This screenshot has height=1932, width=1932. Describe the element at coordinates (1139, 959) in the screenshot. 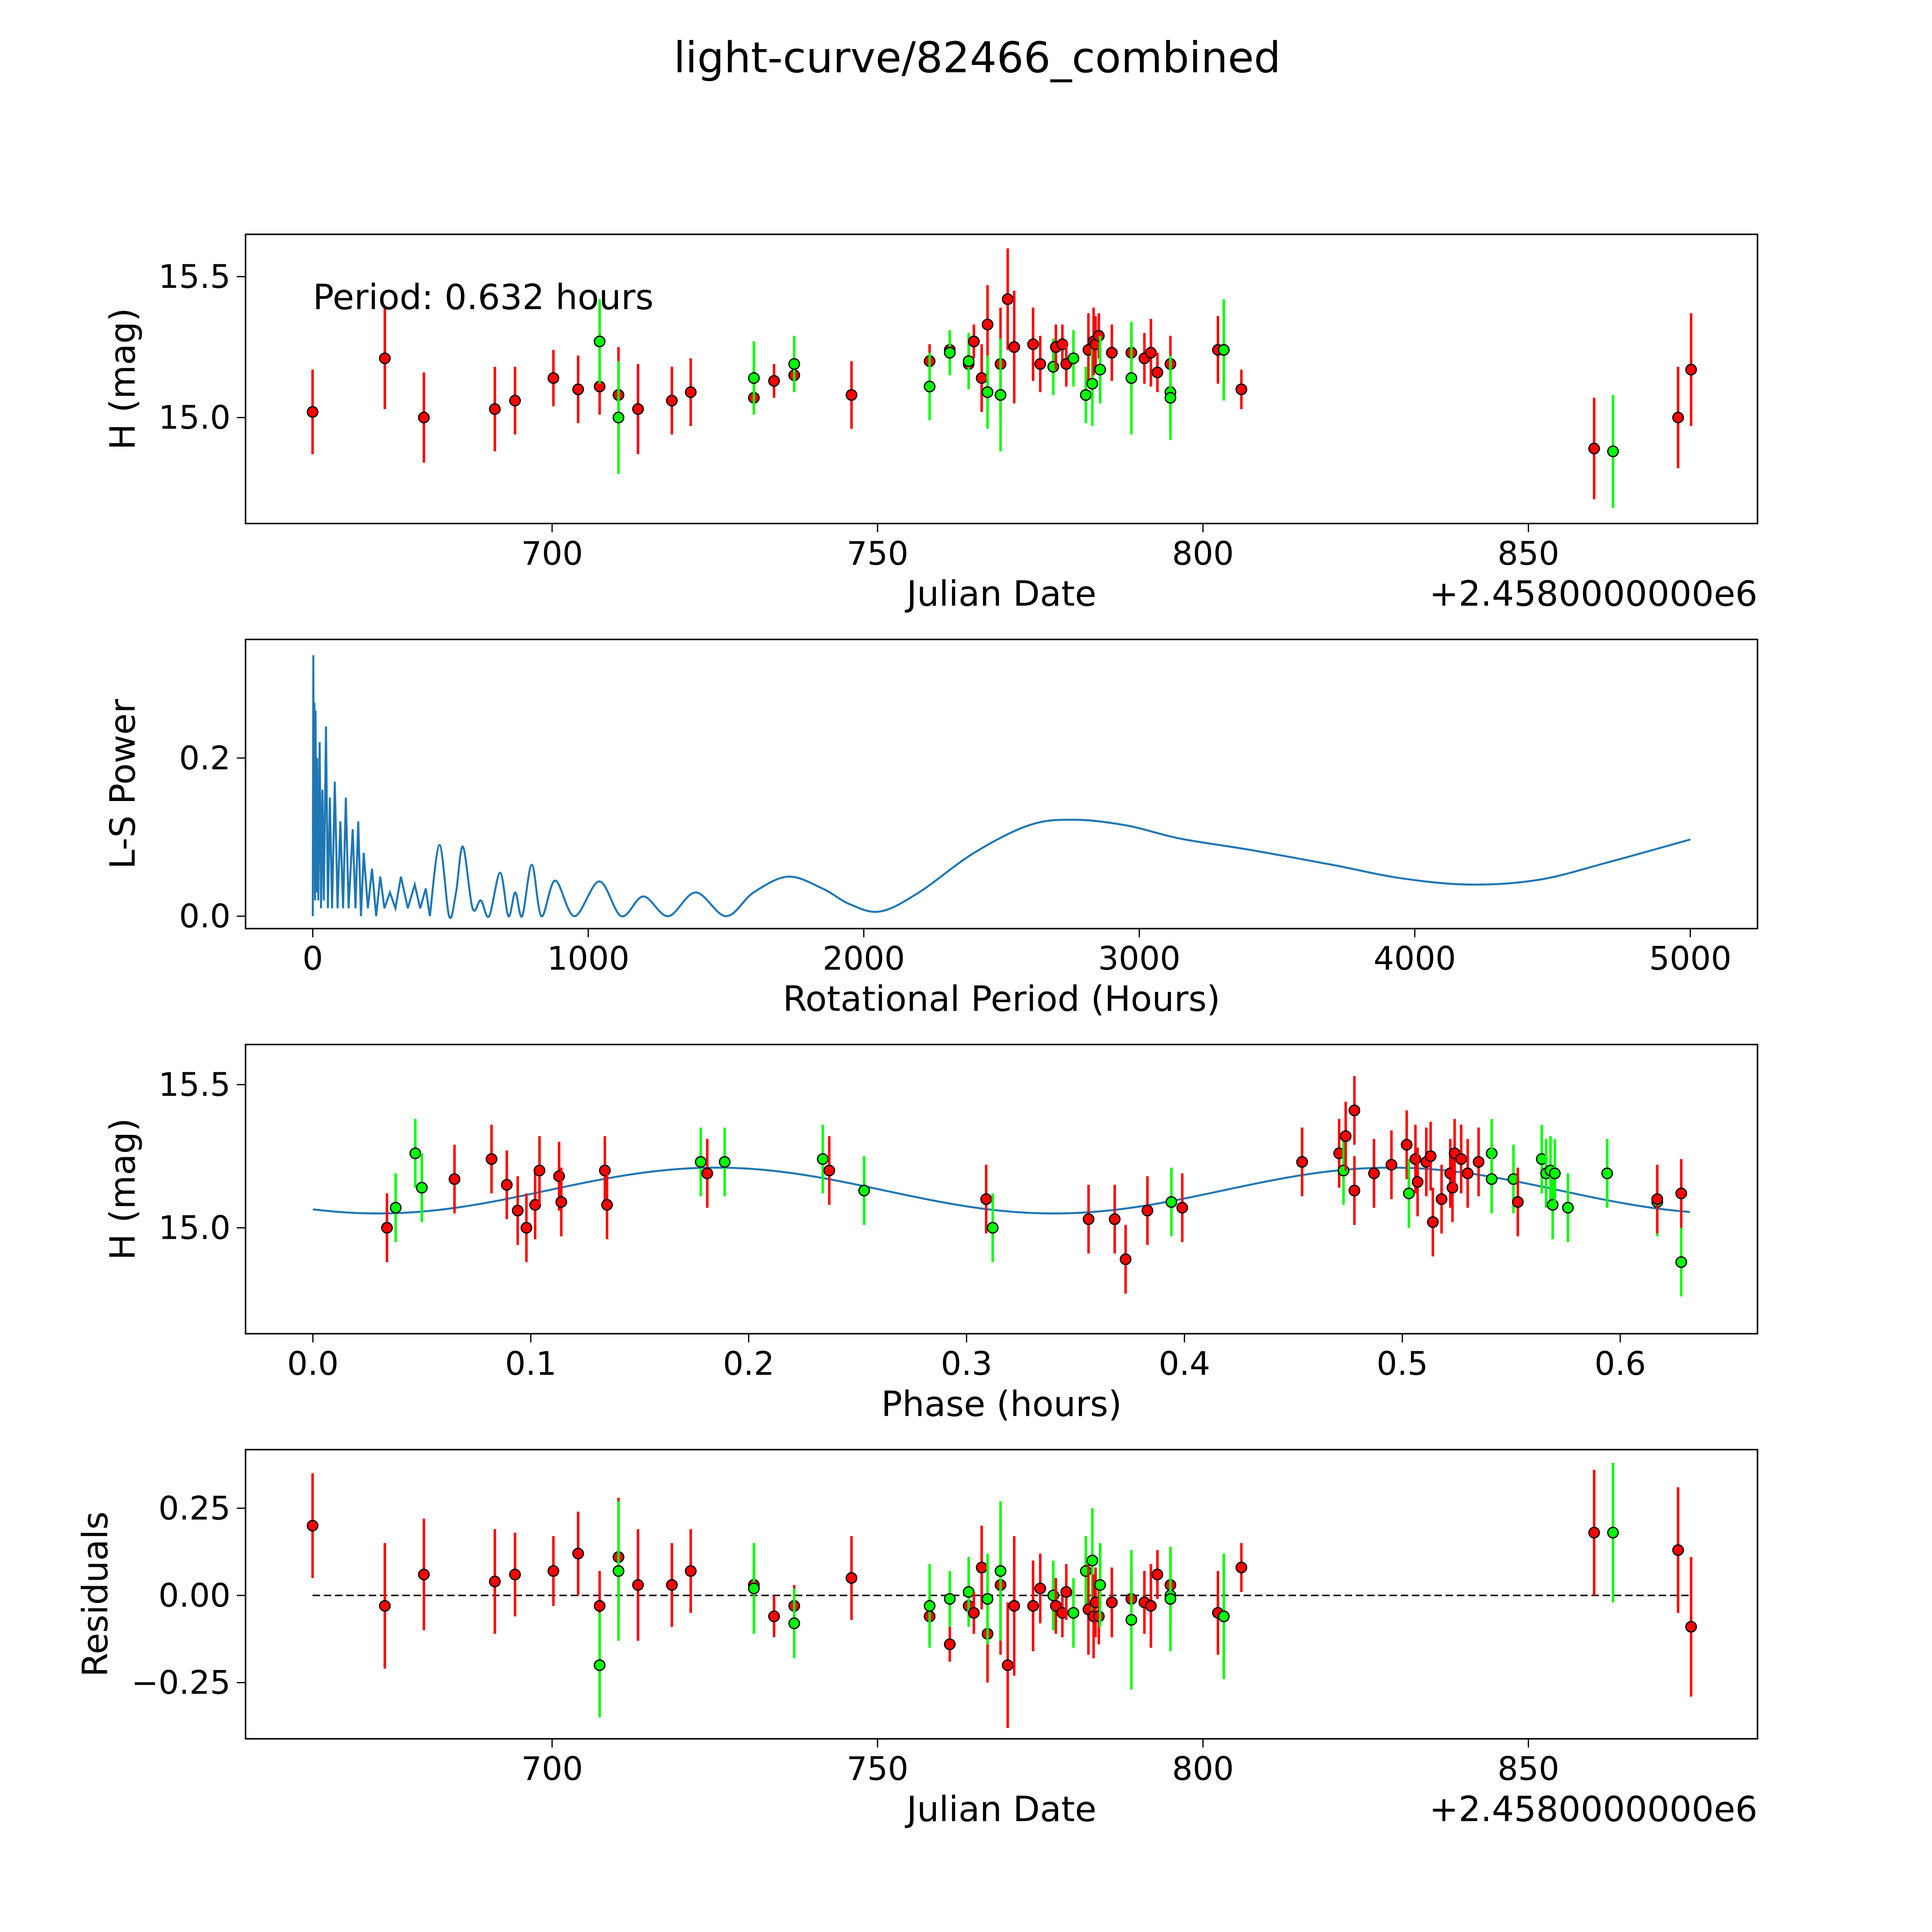

I see `x-tick-label: 3000` at that location.